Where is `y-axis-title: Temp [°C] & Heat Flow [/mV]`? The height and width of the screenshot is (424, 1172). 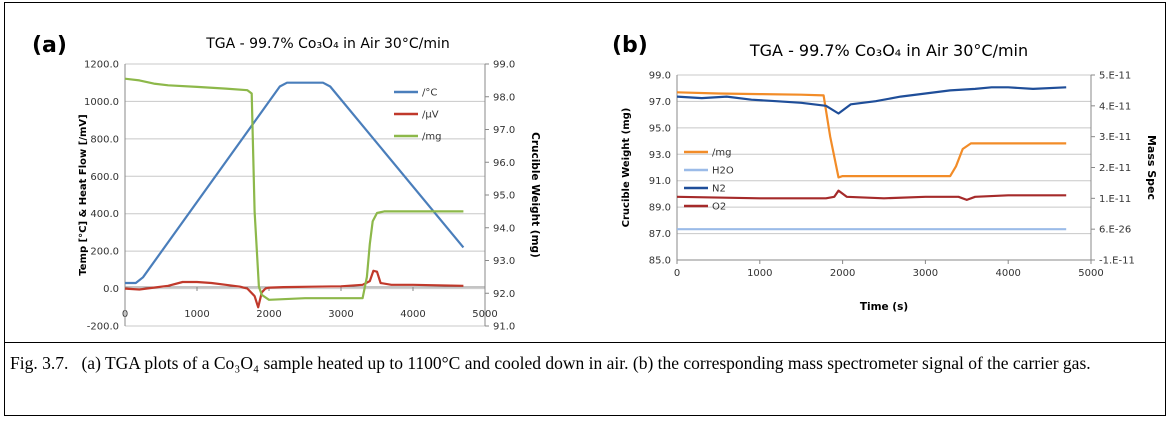
y-axis-title: Temp [°C] & Heat Flow [/mV] is located at coordinates (83, 194).